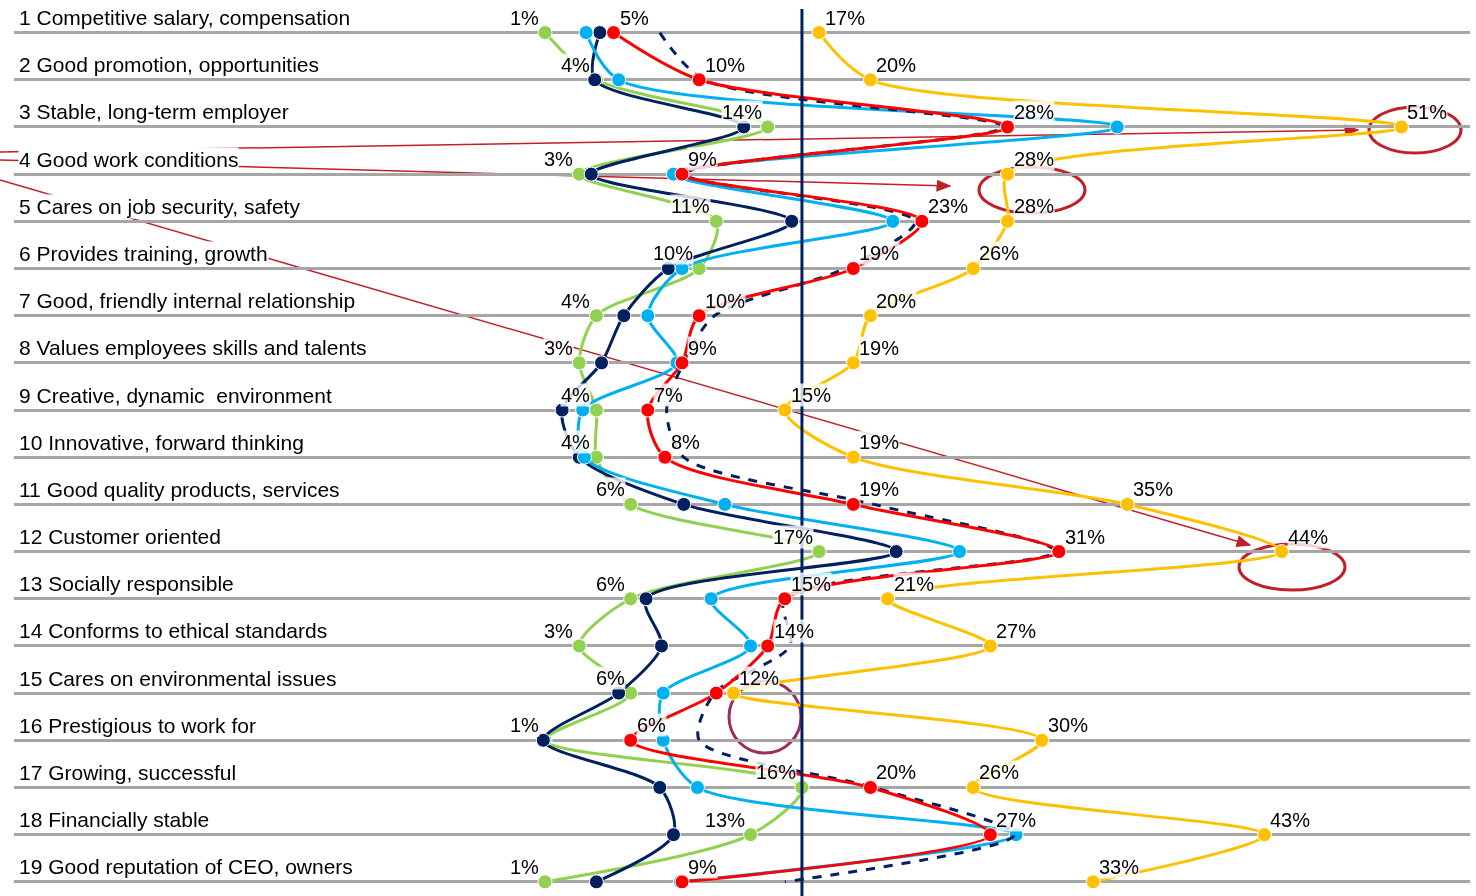  Describe the element at coordinates (126, 583) in the screenshot. I see `y-tick-label: 13 Socially responsible` at that location.